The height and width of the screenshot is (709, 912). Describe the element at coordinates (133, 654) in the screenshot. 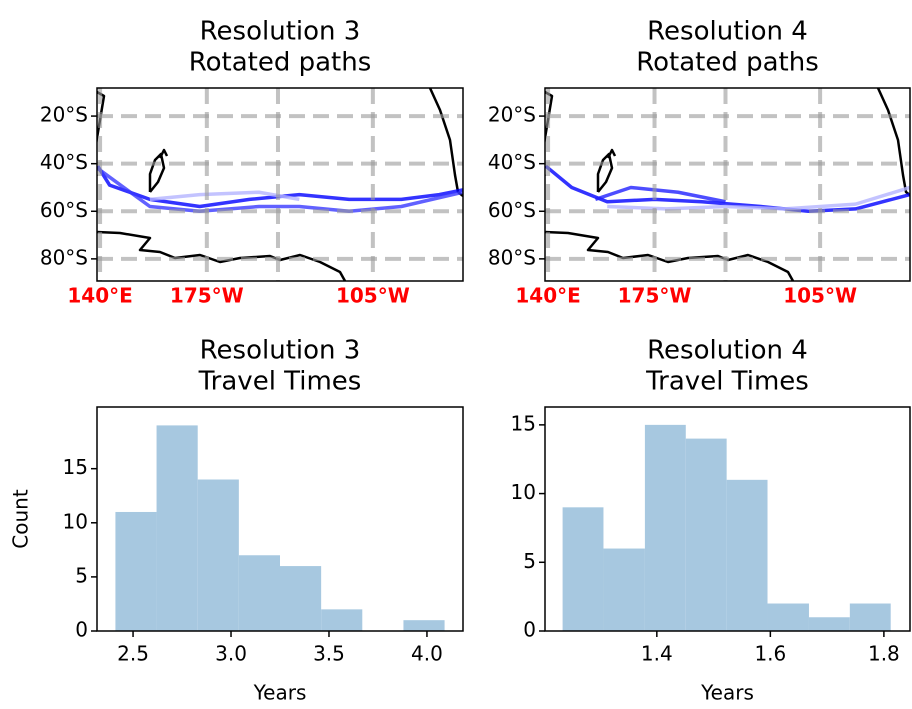

I see `x-tick-label: 2.5` at that location.